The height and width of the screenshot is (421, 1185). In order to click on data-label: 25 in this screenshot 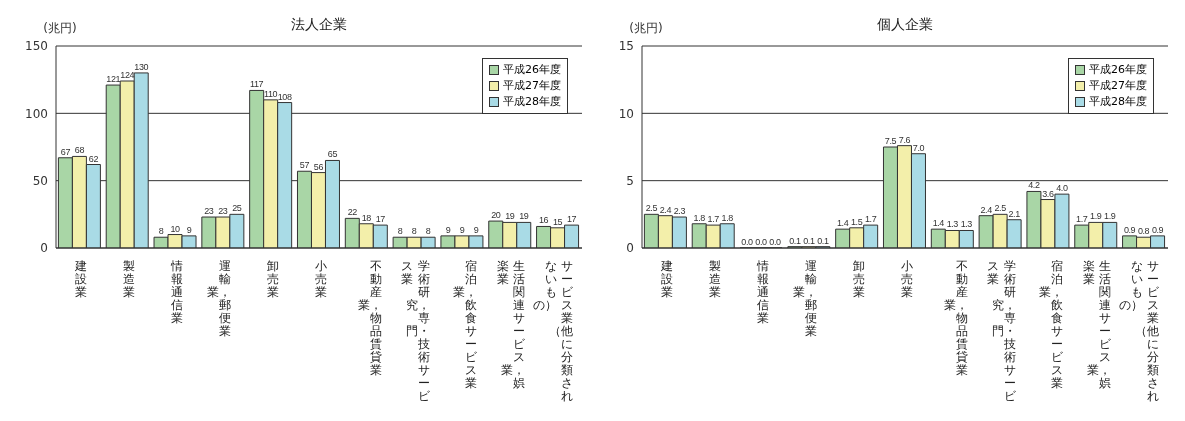, I will do `click(237, 208)`.